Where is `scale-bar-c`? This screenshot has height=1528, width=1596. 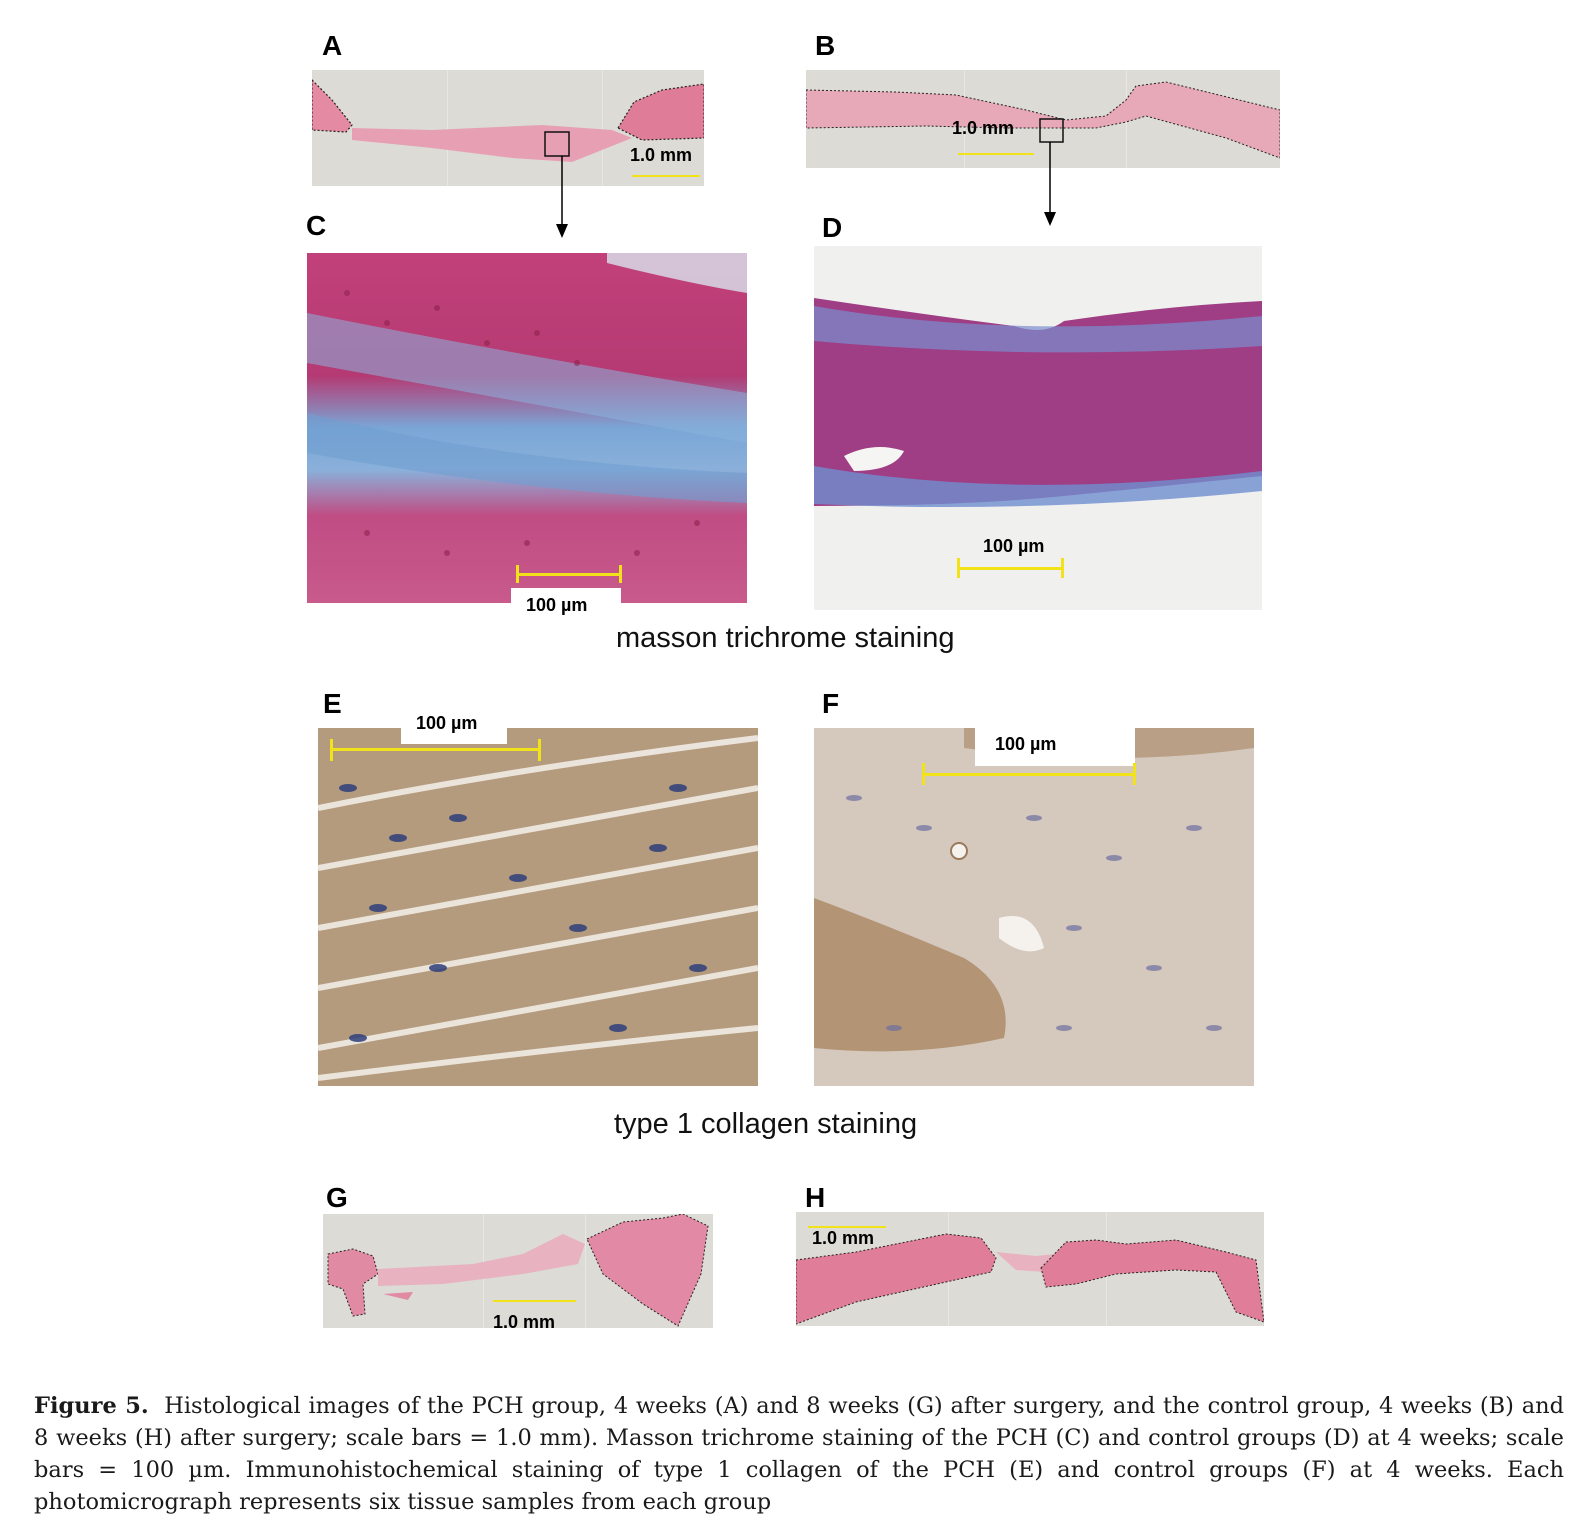
scale-bar-c is located at coordinates (569, 574).